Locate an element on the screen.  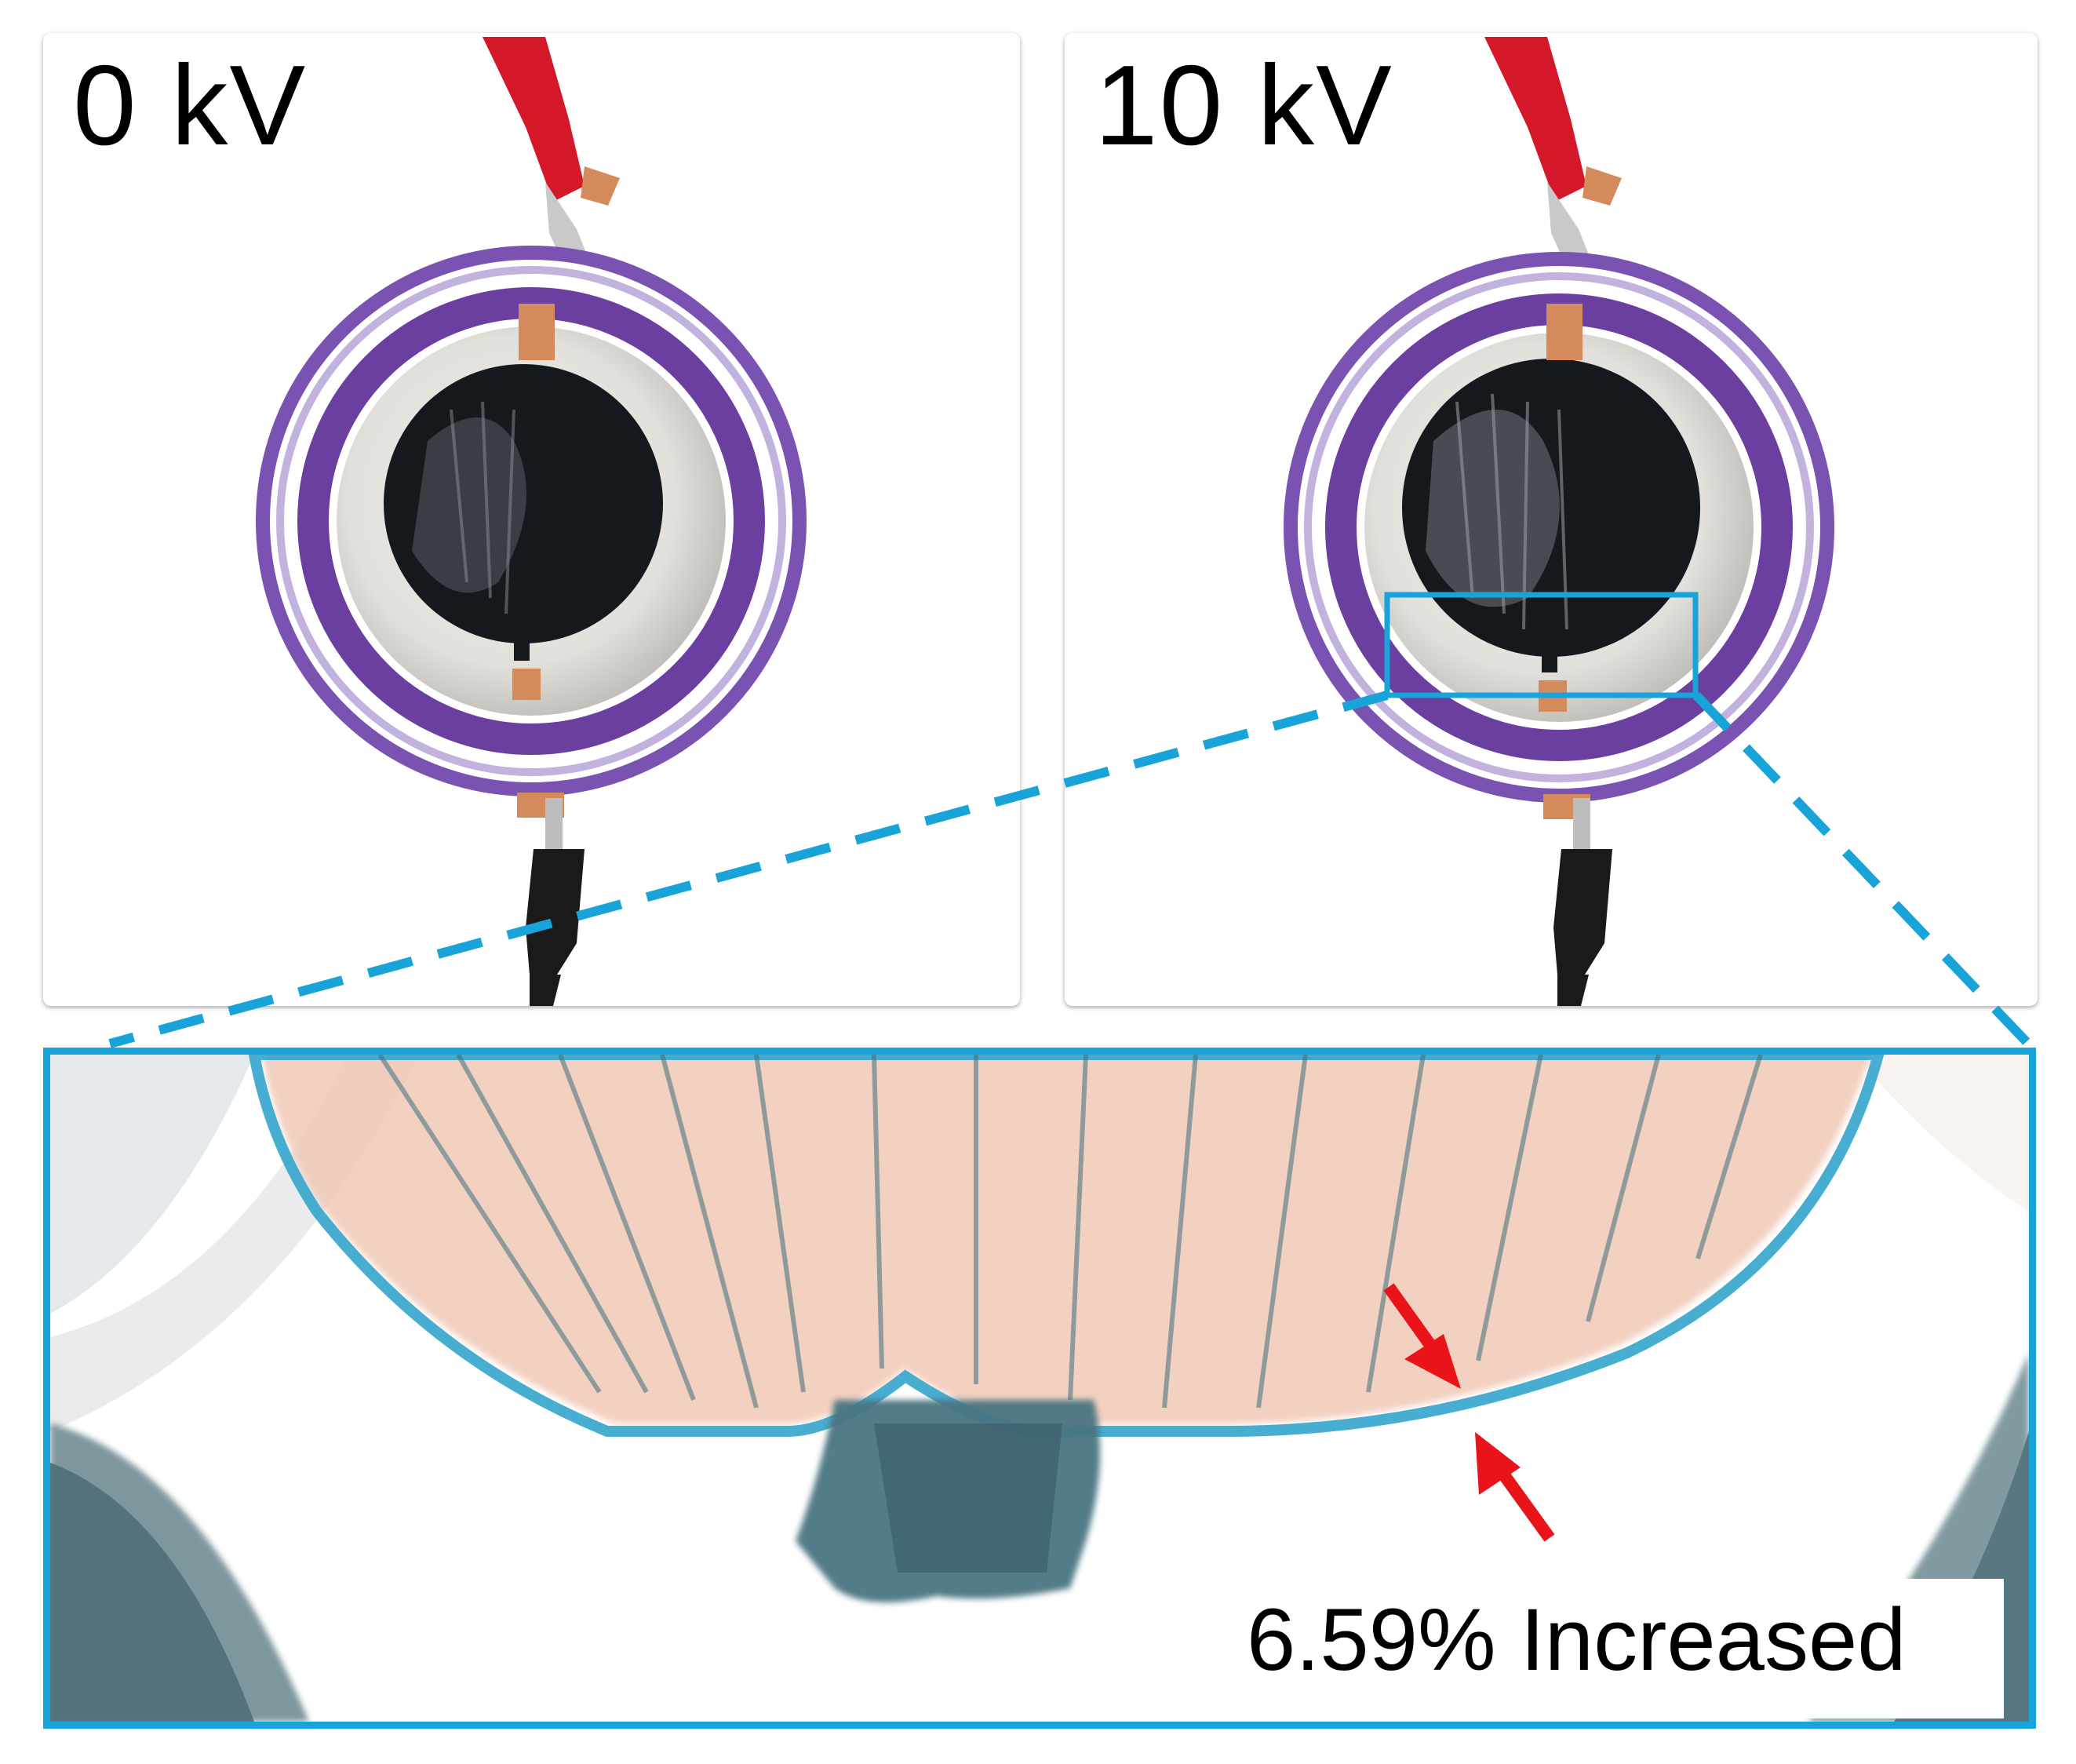
increase-annotation: 6.59% Increased is located at coordinates (1577, 1640).